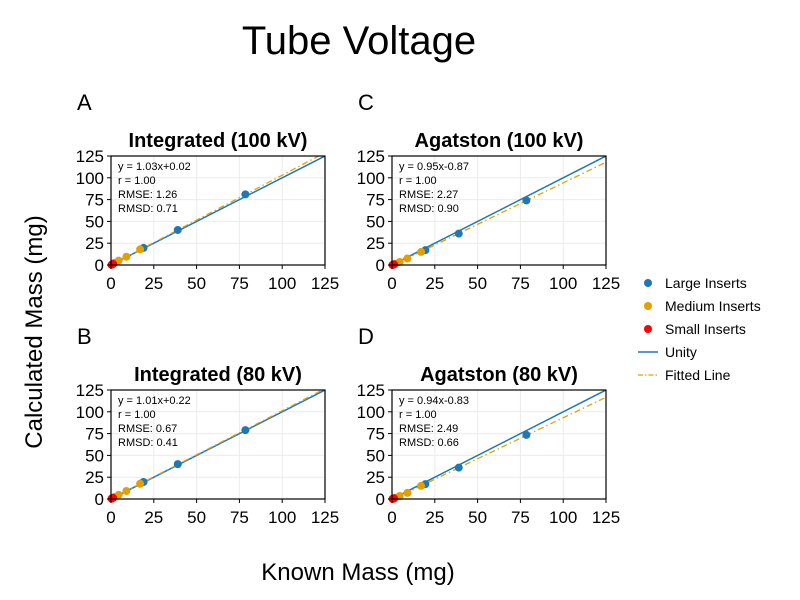 The image size is (800, 600). Describe the element at coordinates (698, 375) in the screenshot. I see `legend-label: Fitted Line` at that location.